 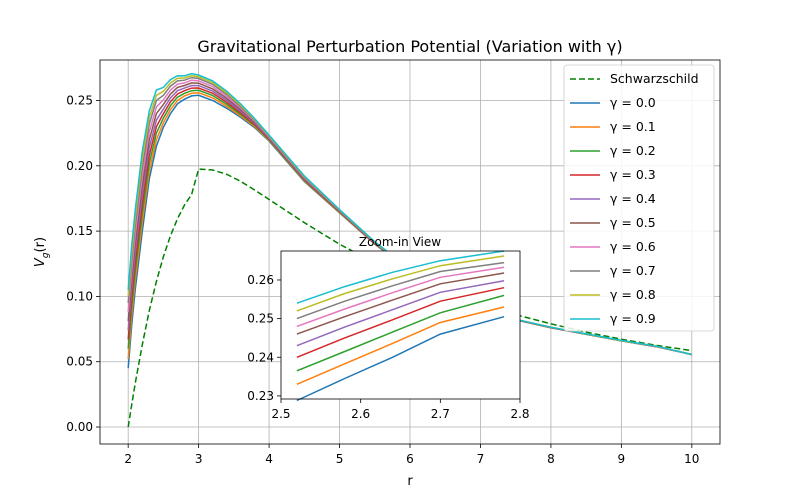 I want to click on inset-title: Zoom-in View, so click(x=400, y=242).